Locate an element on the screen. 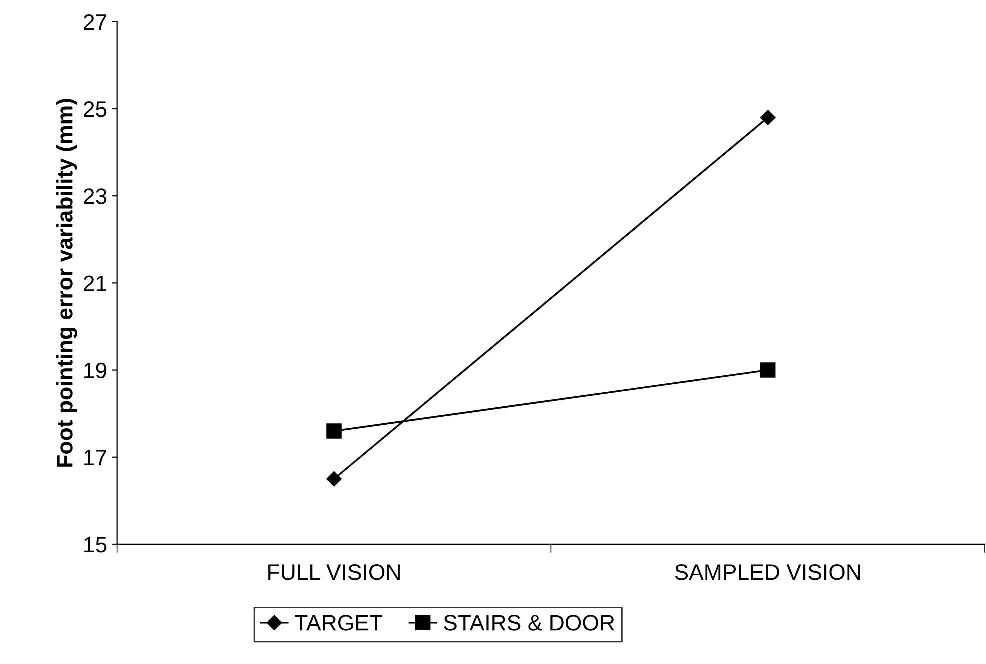 This screenshot has width=986, height=664. y-tick-label: 25 is located at coordinates (95, 110).